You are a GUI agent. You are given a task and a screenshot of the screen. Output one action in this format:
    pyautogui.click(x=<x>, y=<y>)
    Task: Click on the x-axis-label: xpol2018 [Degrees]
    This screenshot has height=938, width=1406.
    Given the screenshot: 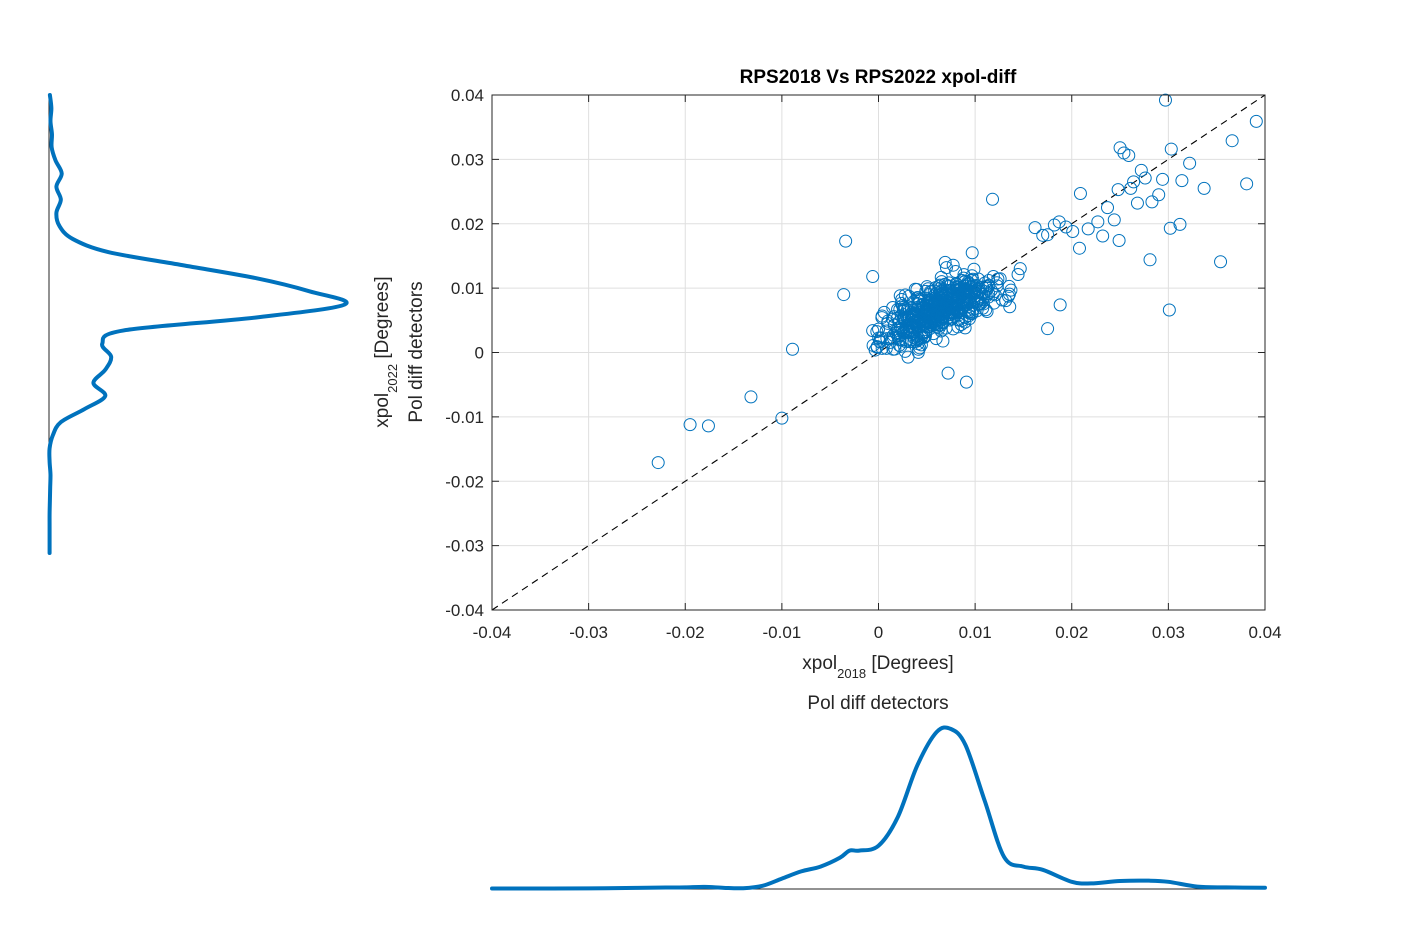 What is the action you would take?
    pyautogui.click(x=877, y=667)
    